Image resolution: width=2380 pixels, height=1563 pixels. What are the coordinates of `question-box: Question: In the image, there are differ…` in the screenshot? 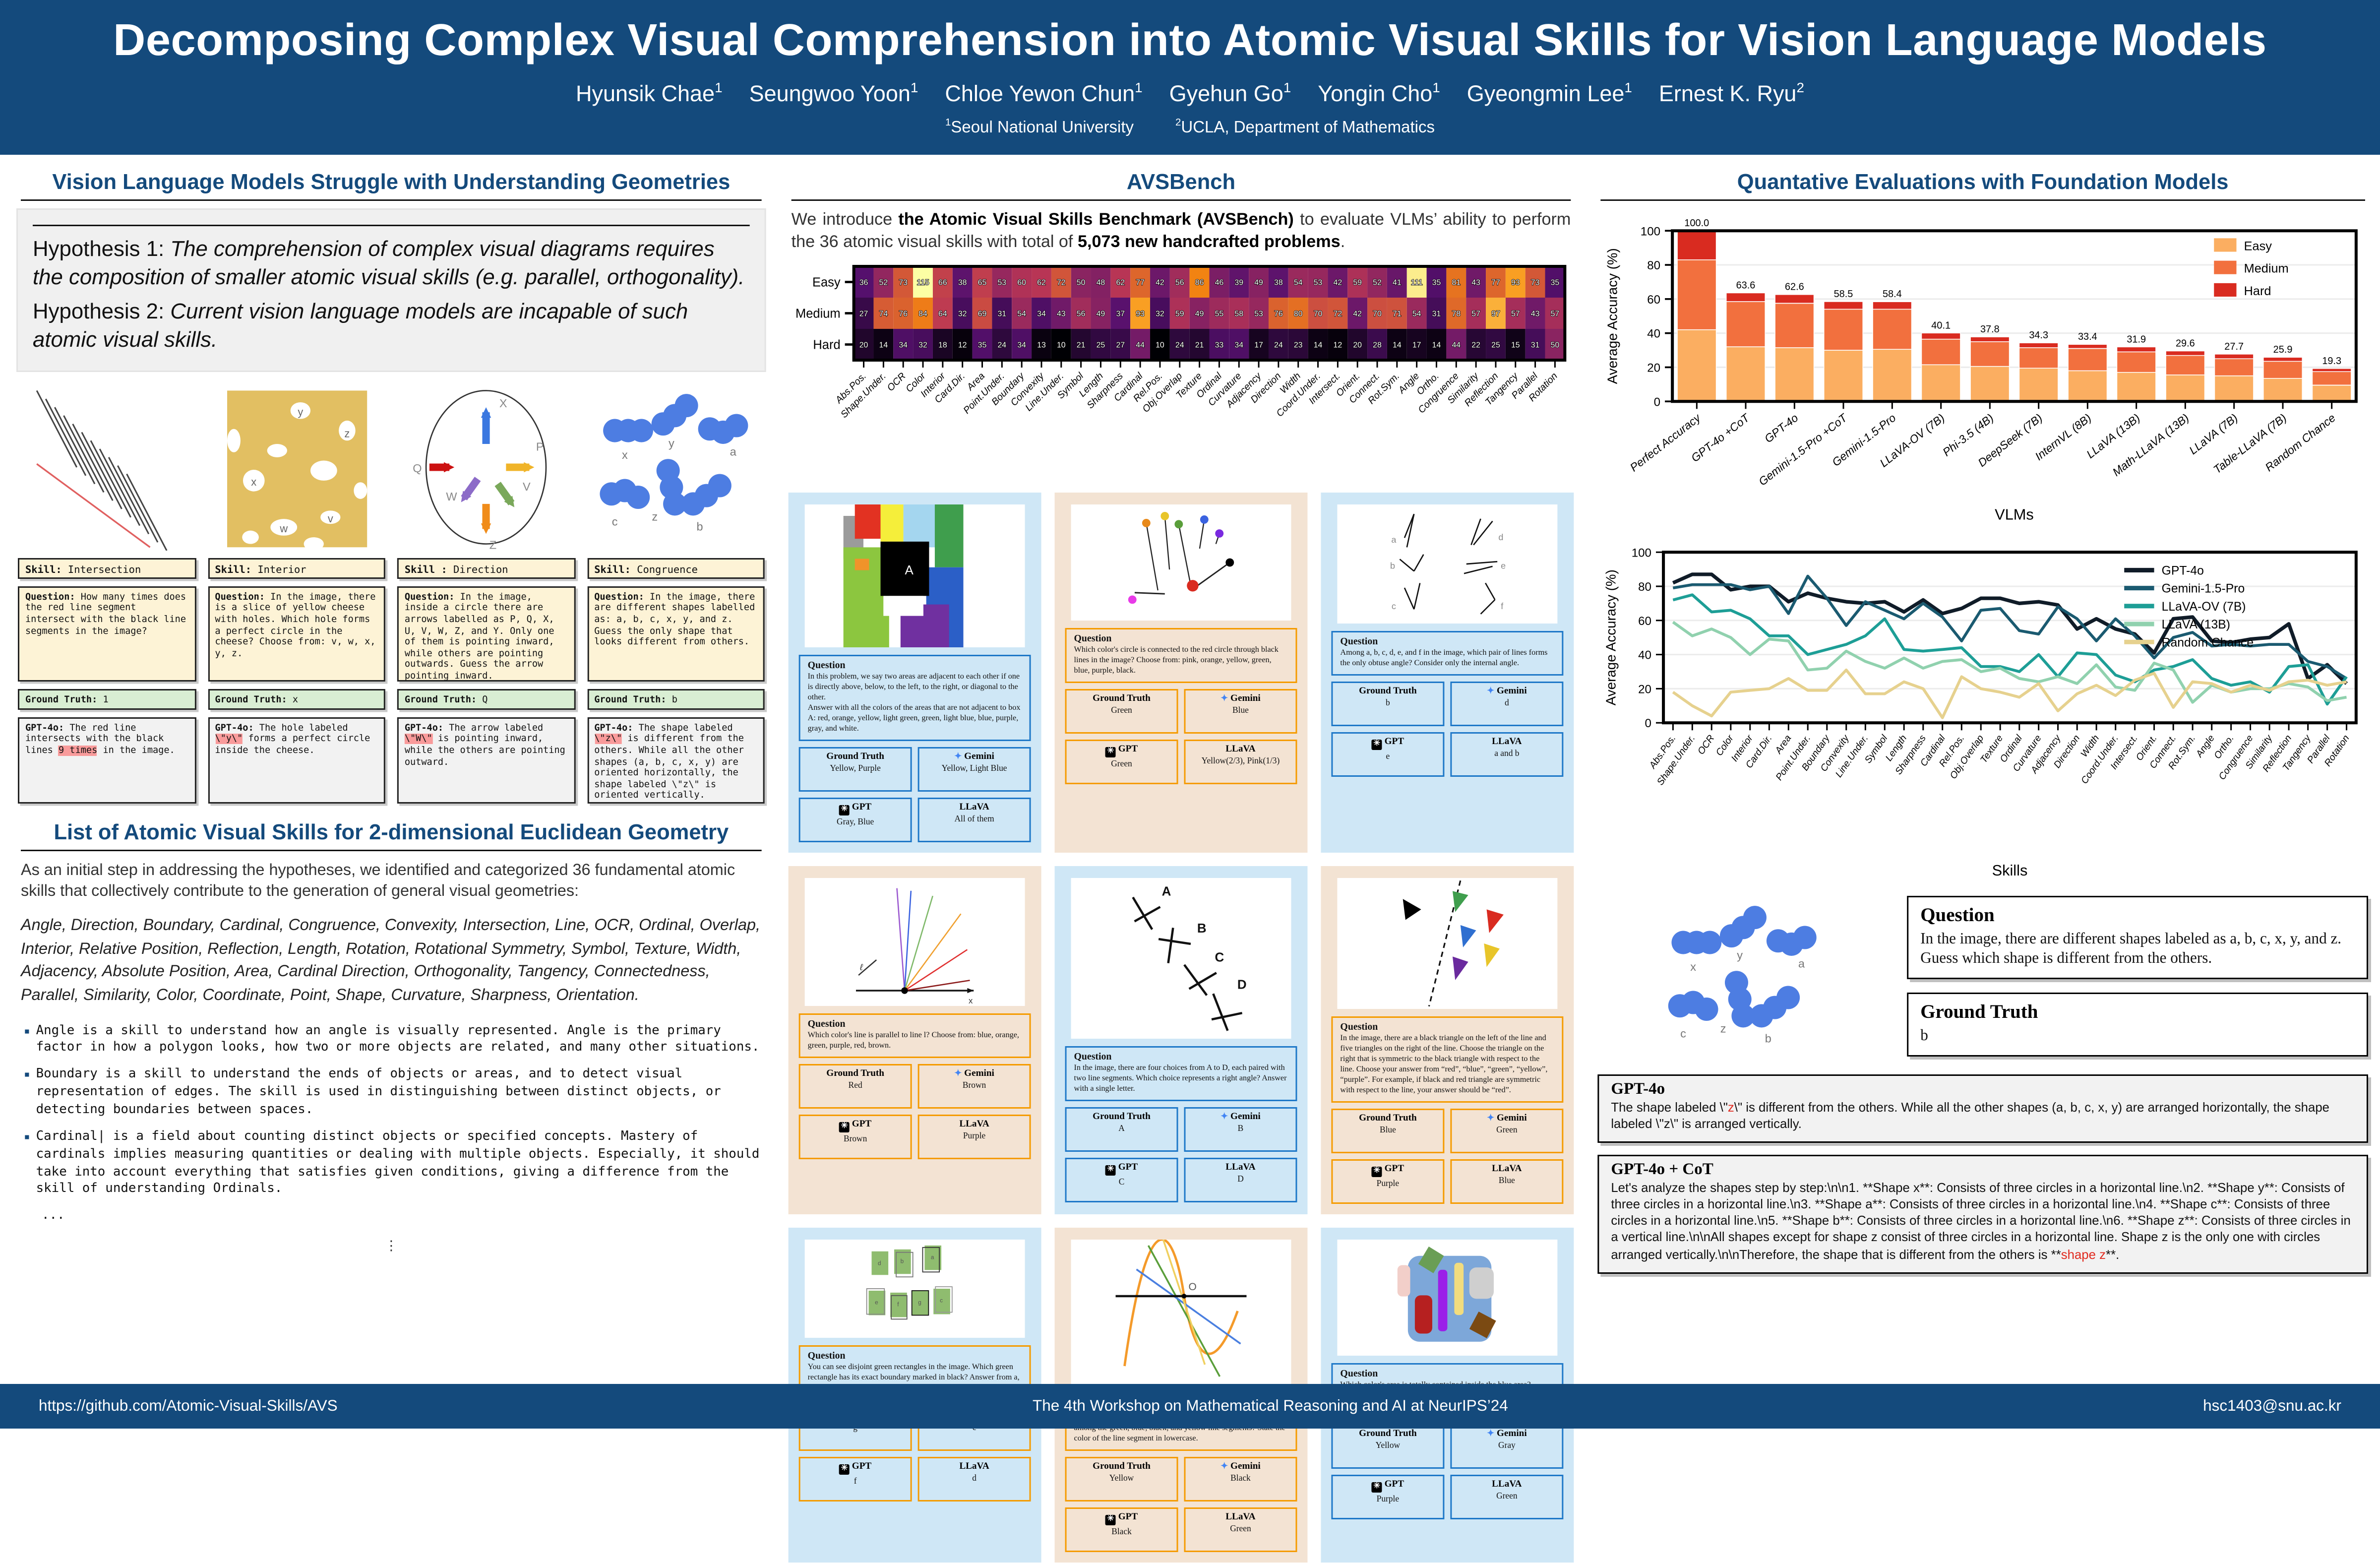 It's located at (676, 634).